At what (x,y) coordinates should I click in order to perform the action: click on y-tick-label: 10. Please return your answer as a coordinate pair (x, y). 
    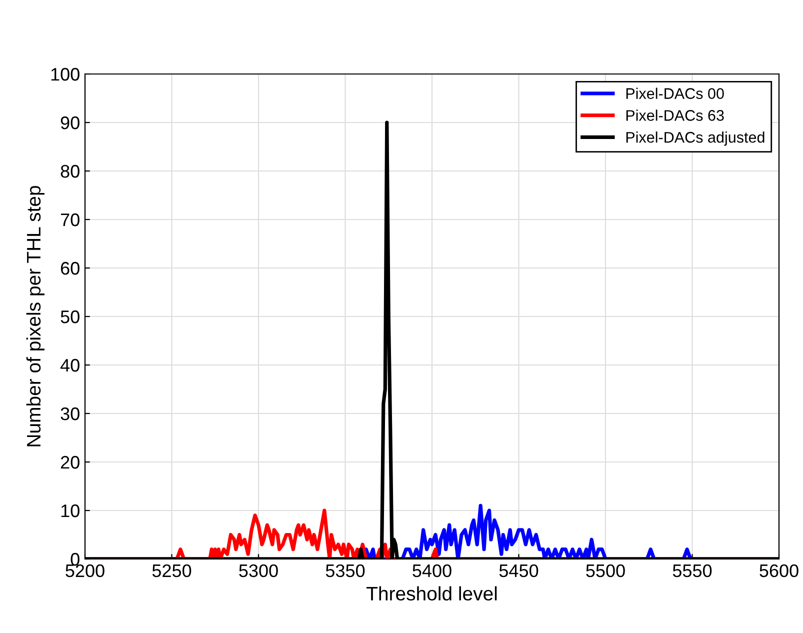
    Looking at the image, I should click on (70, 511).